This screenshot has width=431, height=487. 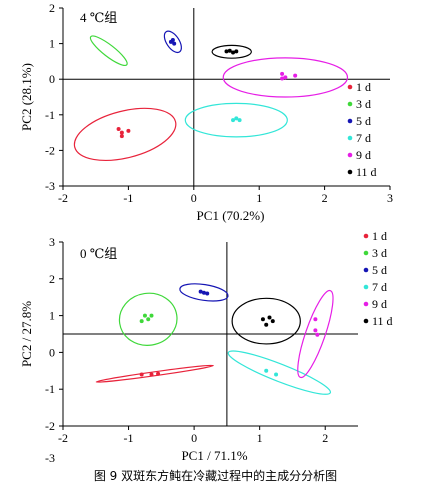 What do you see at coordinates (215, 476) in the screenshot?
I see `figure-caption: 图 9 双斑东方鲀在冷藏过程中的主成分分析图` at bounding box center [215, 476].